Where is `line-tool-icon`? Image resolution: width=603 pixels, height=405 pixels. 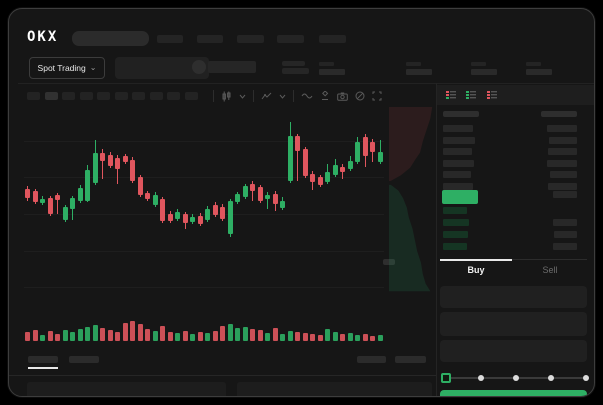 line-tool-icon is located at coordinates (307, 96).